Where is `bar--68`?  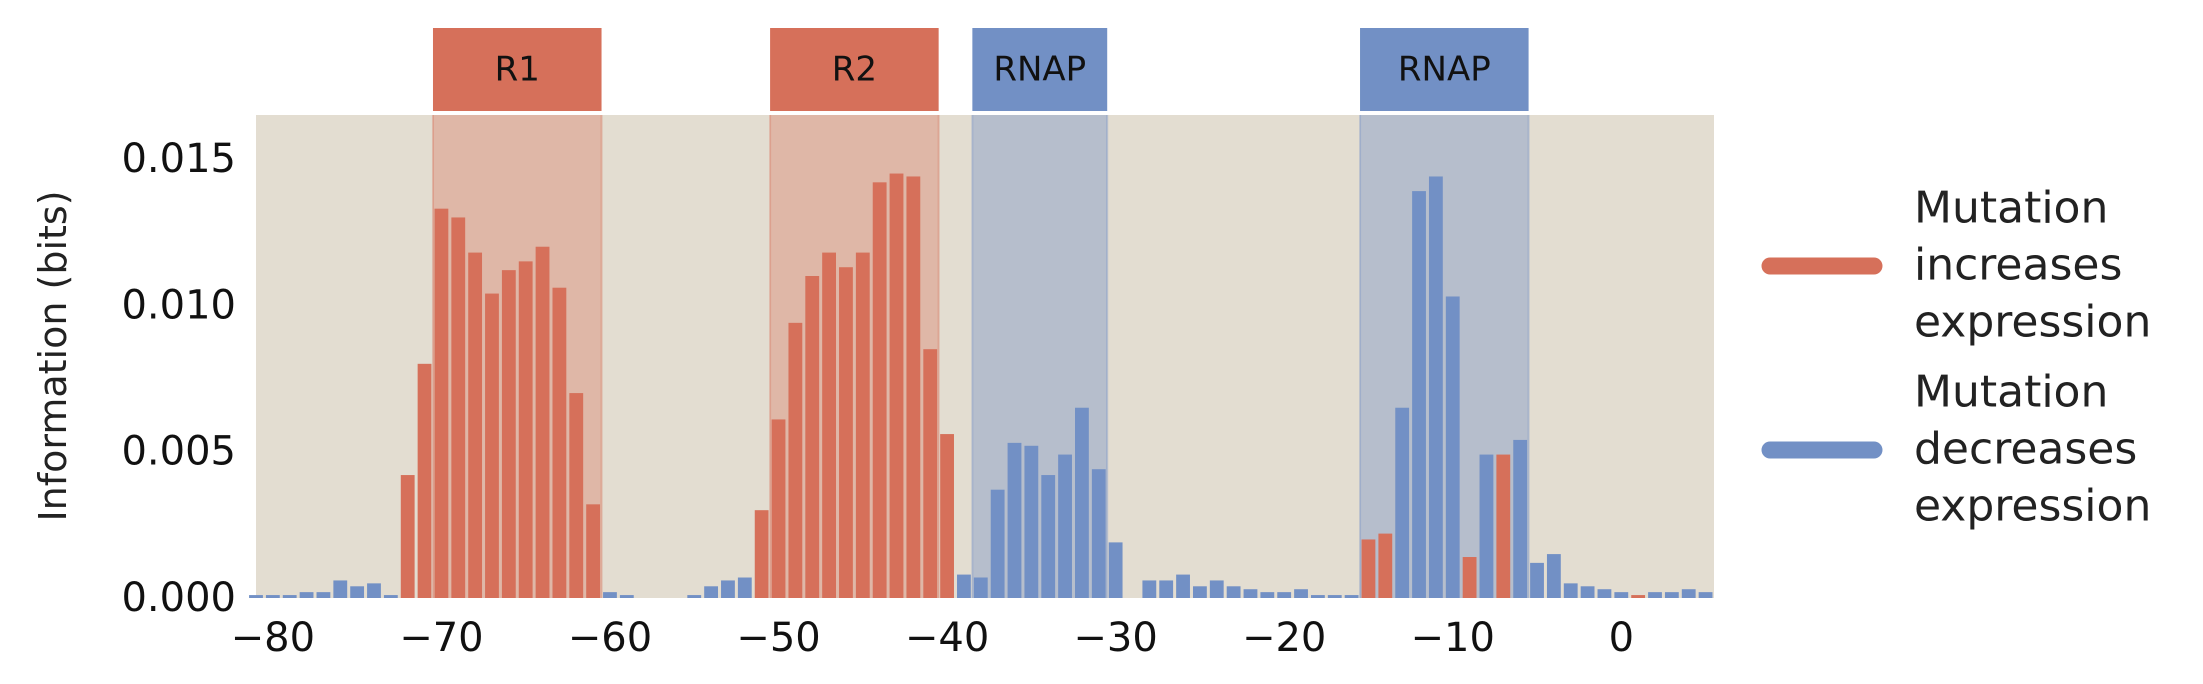
bar--68 is located at coordinates (475, 425).